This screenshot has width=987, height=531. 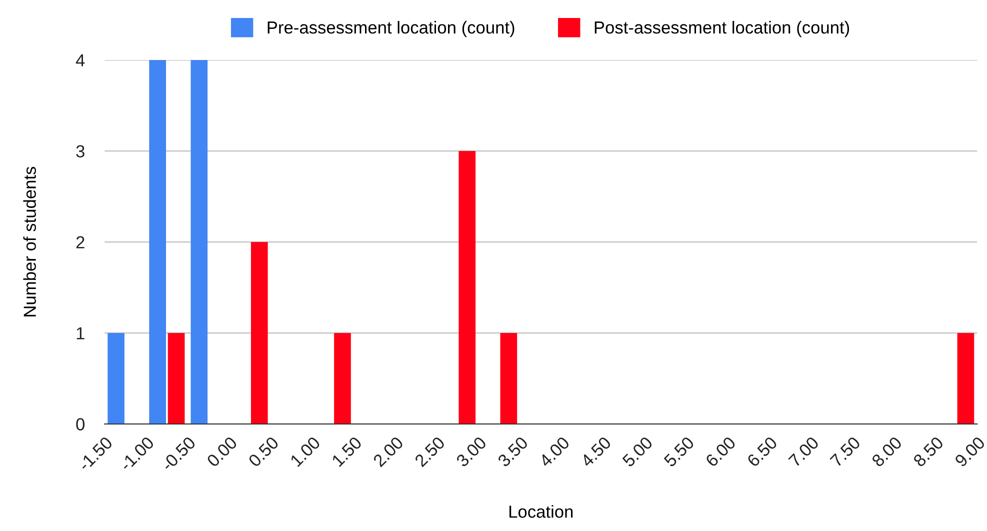 I want to click on x-tick-label: 5.00, so click(x=638, y=452).